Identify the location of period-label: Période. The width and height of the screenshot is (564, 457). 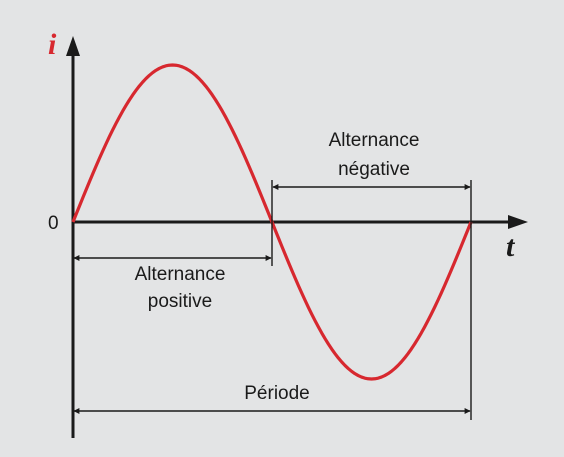
(277, 393).